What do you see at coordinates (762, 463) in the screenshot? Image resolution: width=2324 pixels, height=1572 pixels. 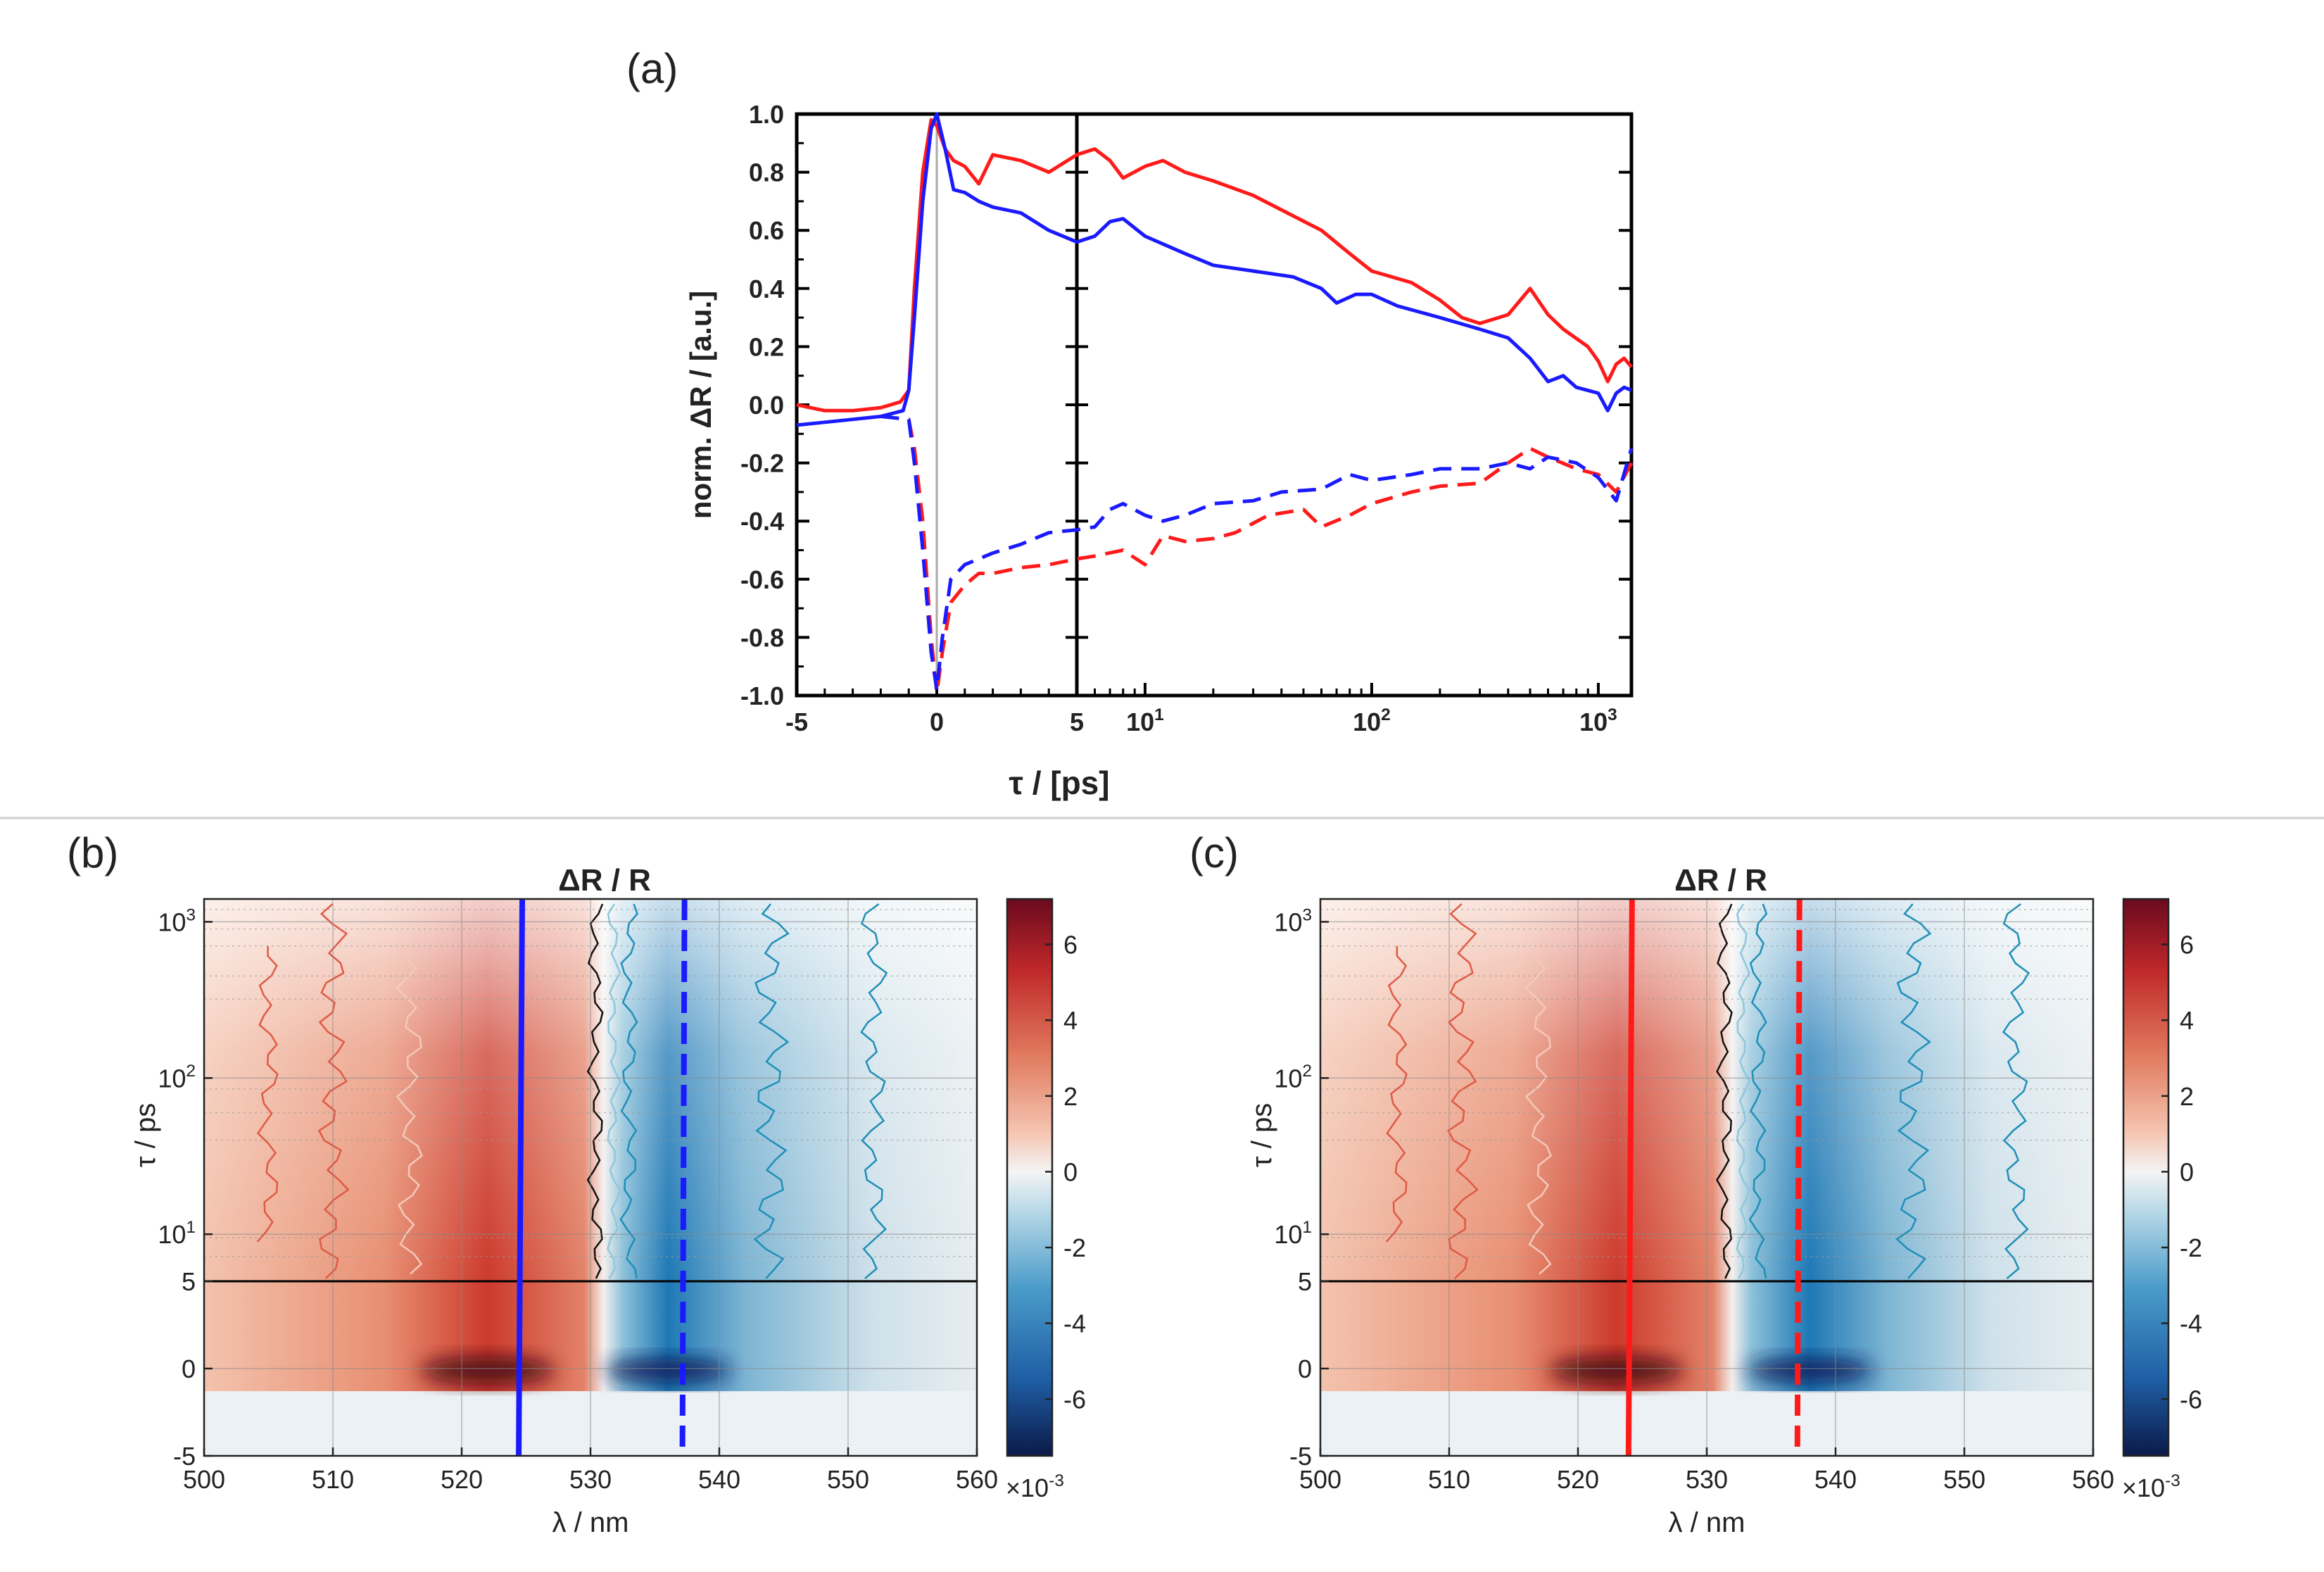 I see `y-tick-label: -0.2` at bounding box center [762, 463].